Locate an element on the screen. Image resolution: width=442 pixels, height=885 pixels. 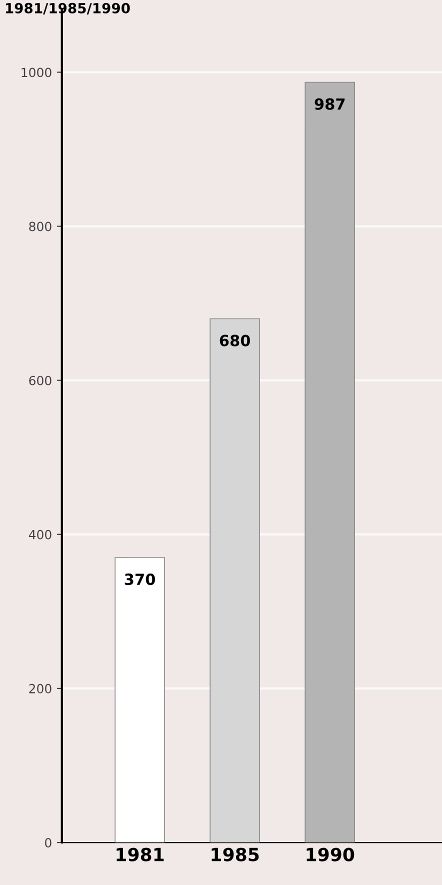
x-tick-label: 1981 is located at coordinates (140, 855).